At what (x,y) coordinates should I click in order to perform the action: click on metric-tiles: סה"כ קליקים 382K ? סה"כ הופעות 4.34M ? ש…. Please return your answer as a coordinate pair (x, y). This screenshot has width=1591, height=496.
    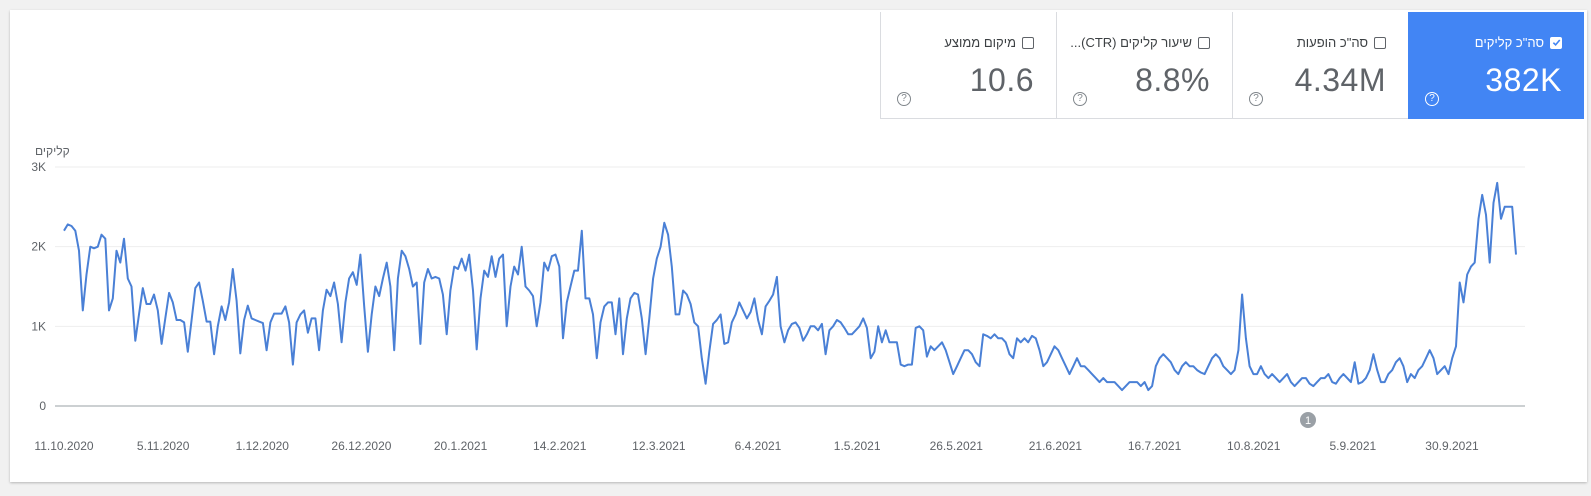
    Looking at the image, I should click on (1232, 65).